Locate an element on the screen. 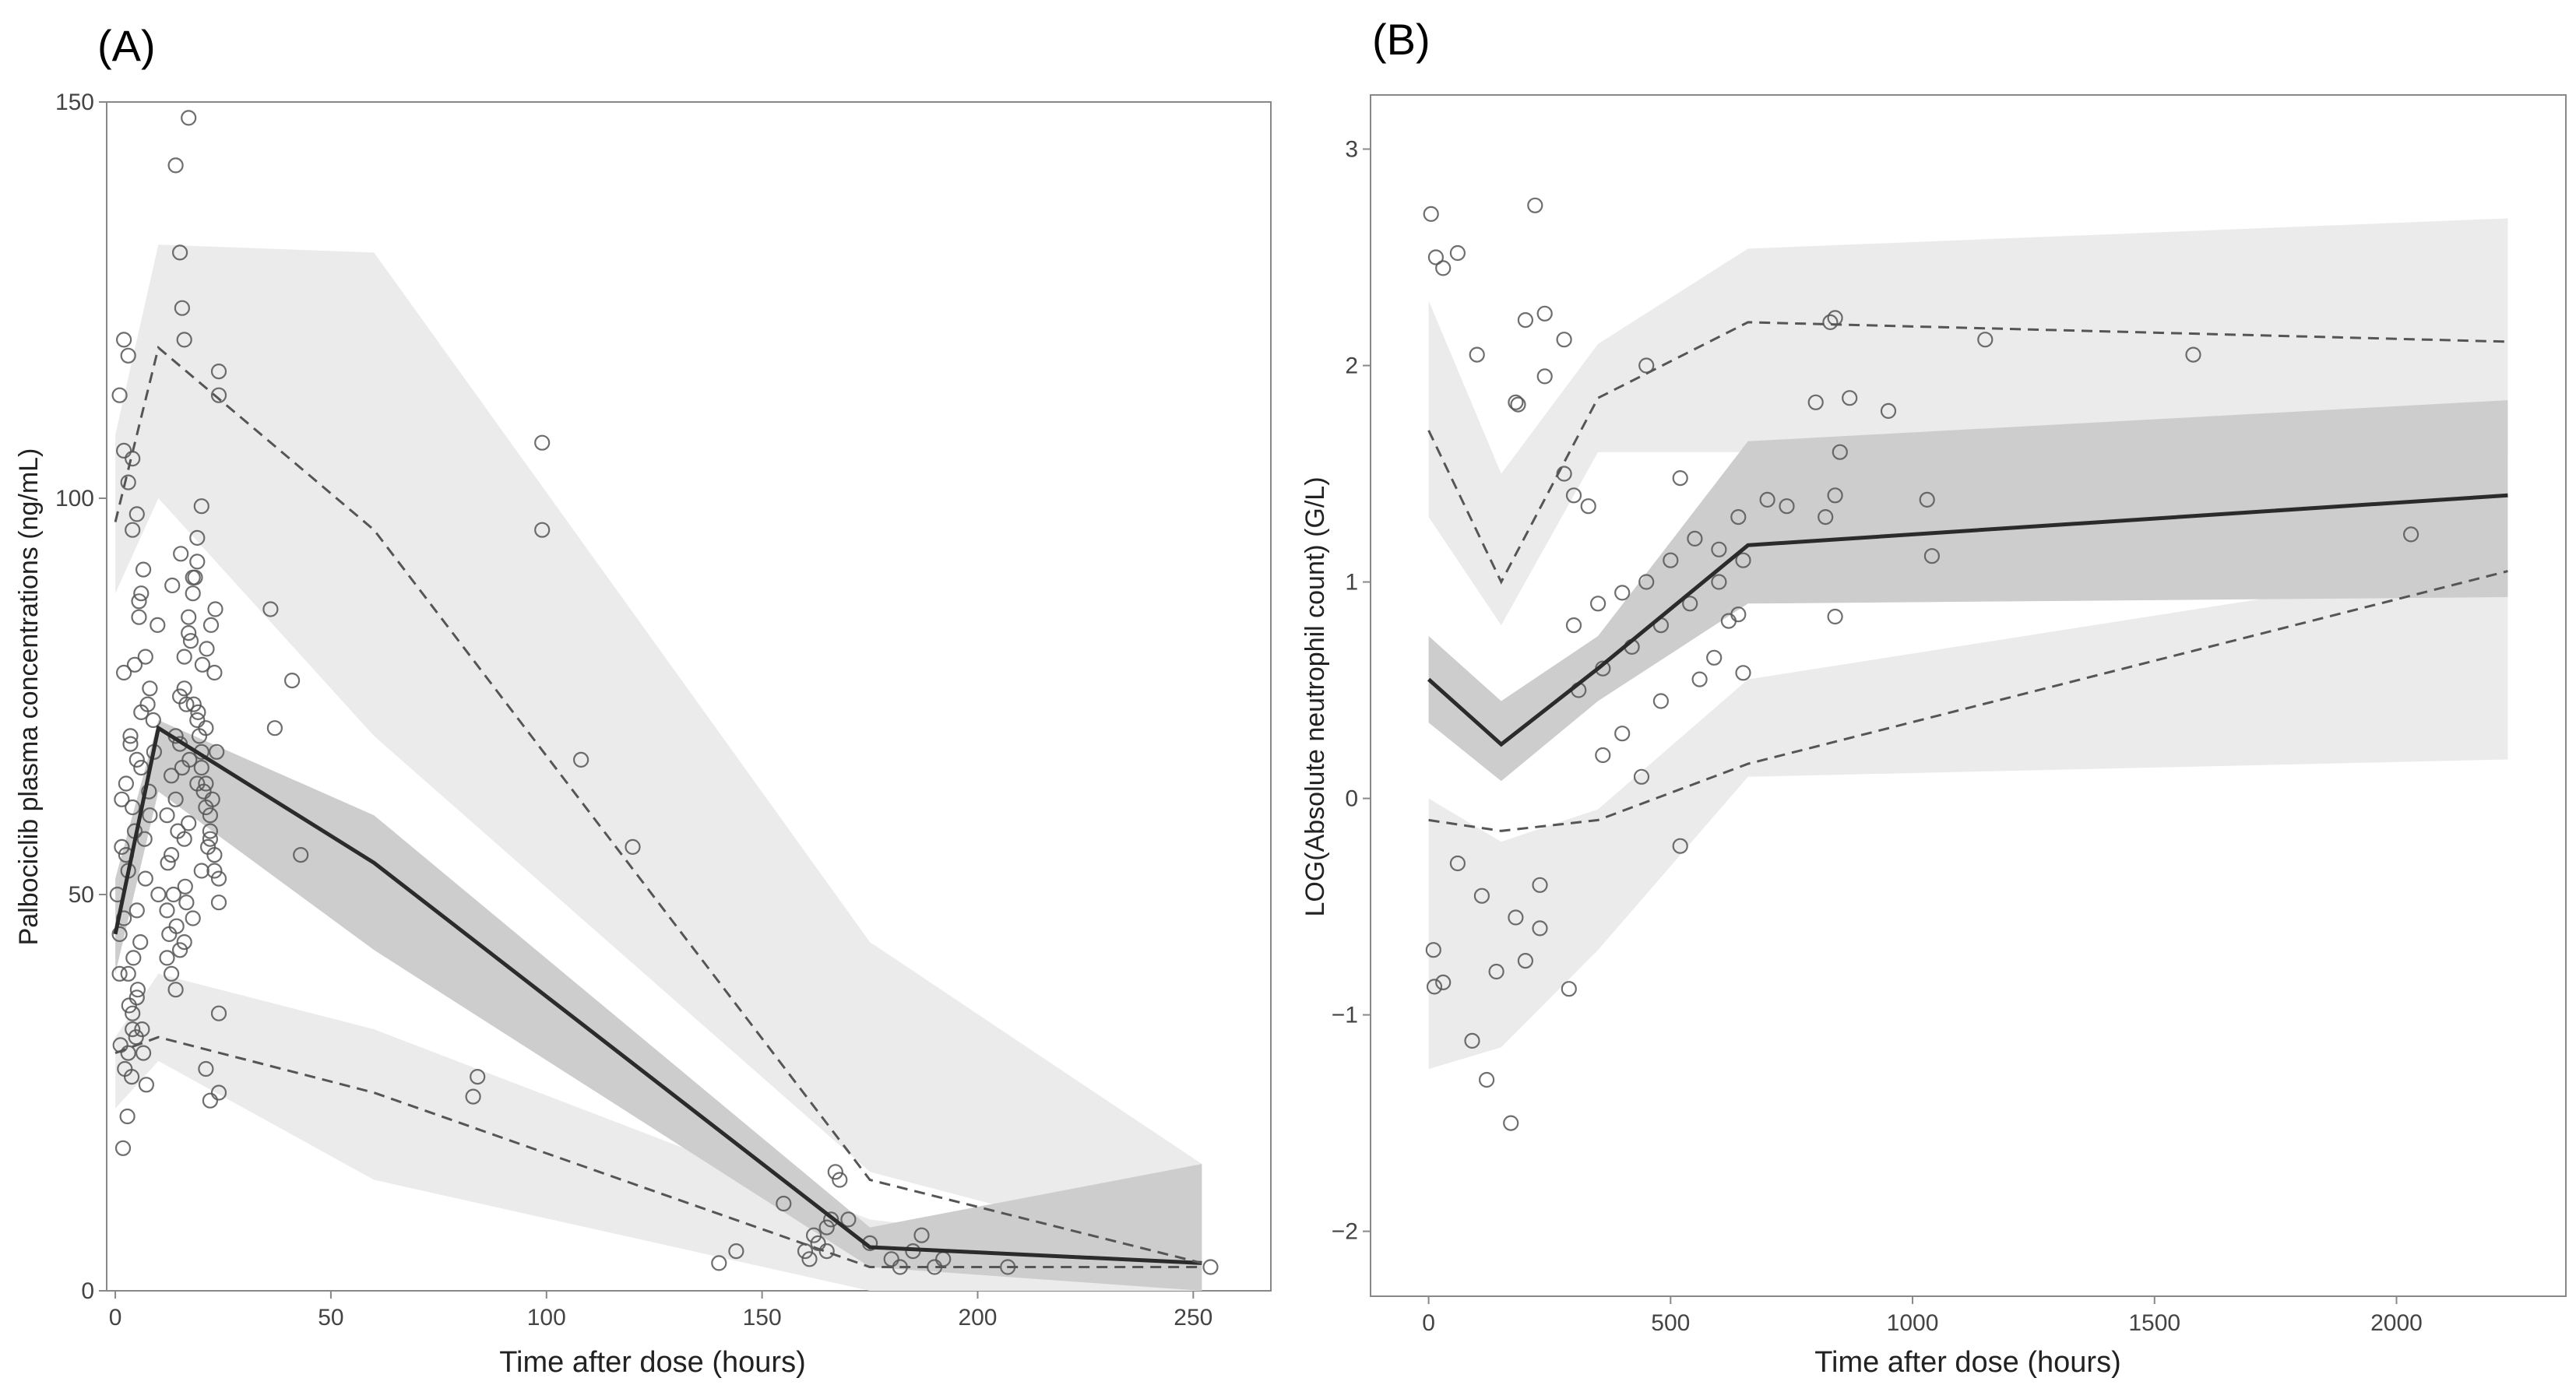 The image size is (2576, 1392). panel-b-x-ticks: 0 500 1000 1500 2000 is located at coordinates (1922, 1316).